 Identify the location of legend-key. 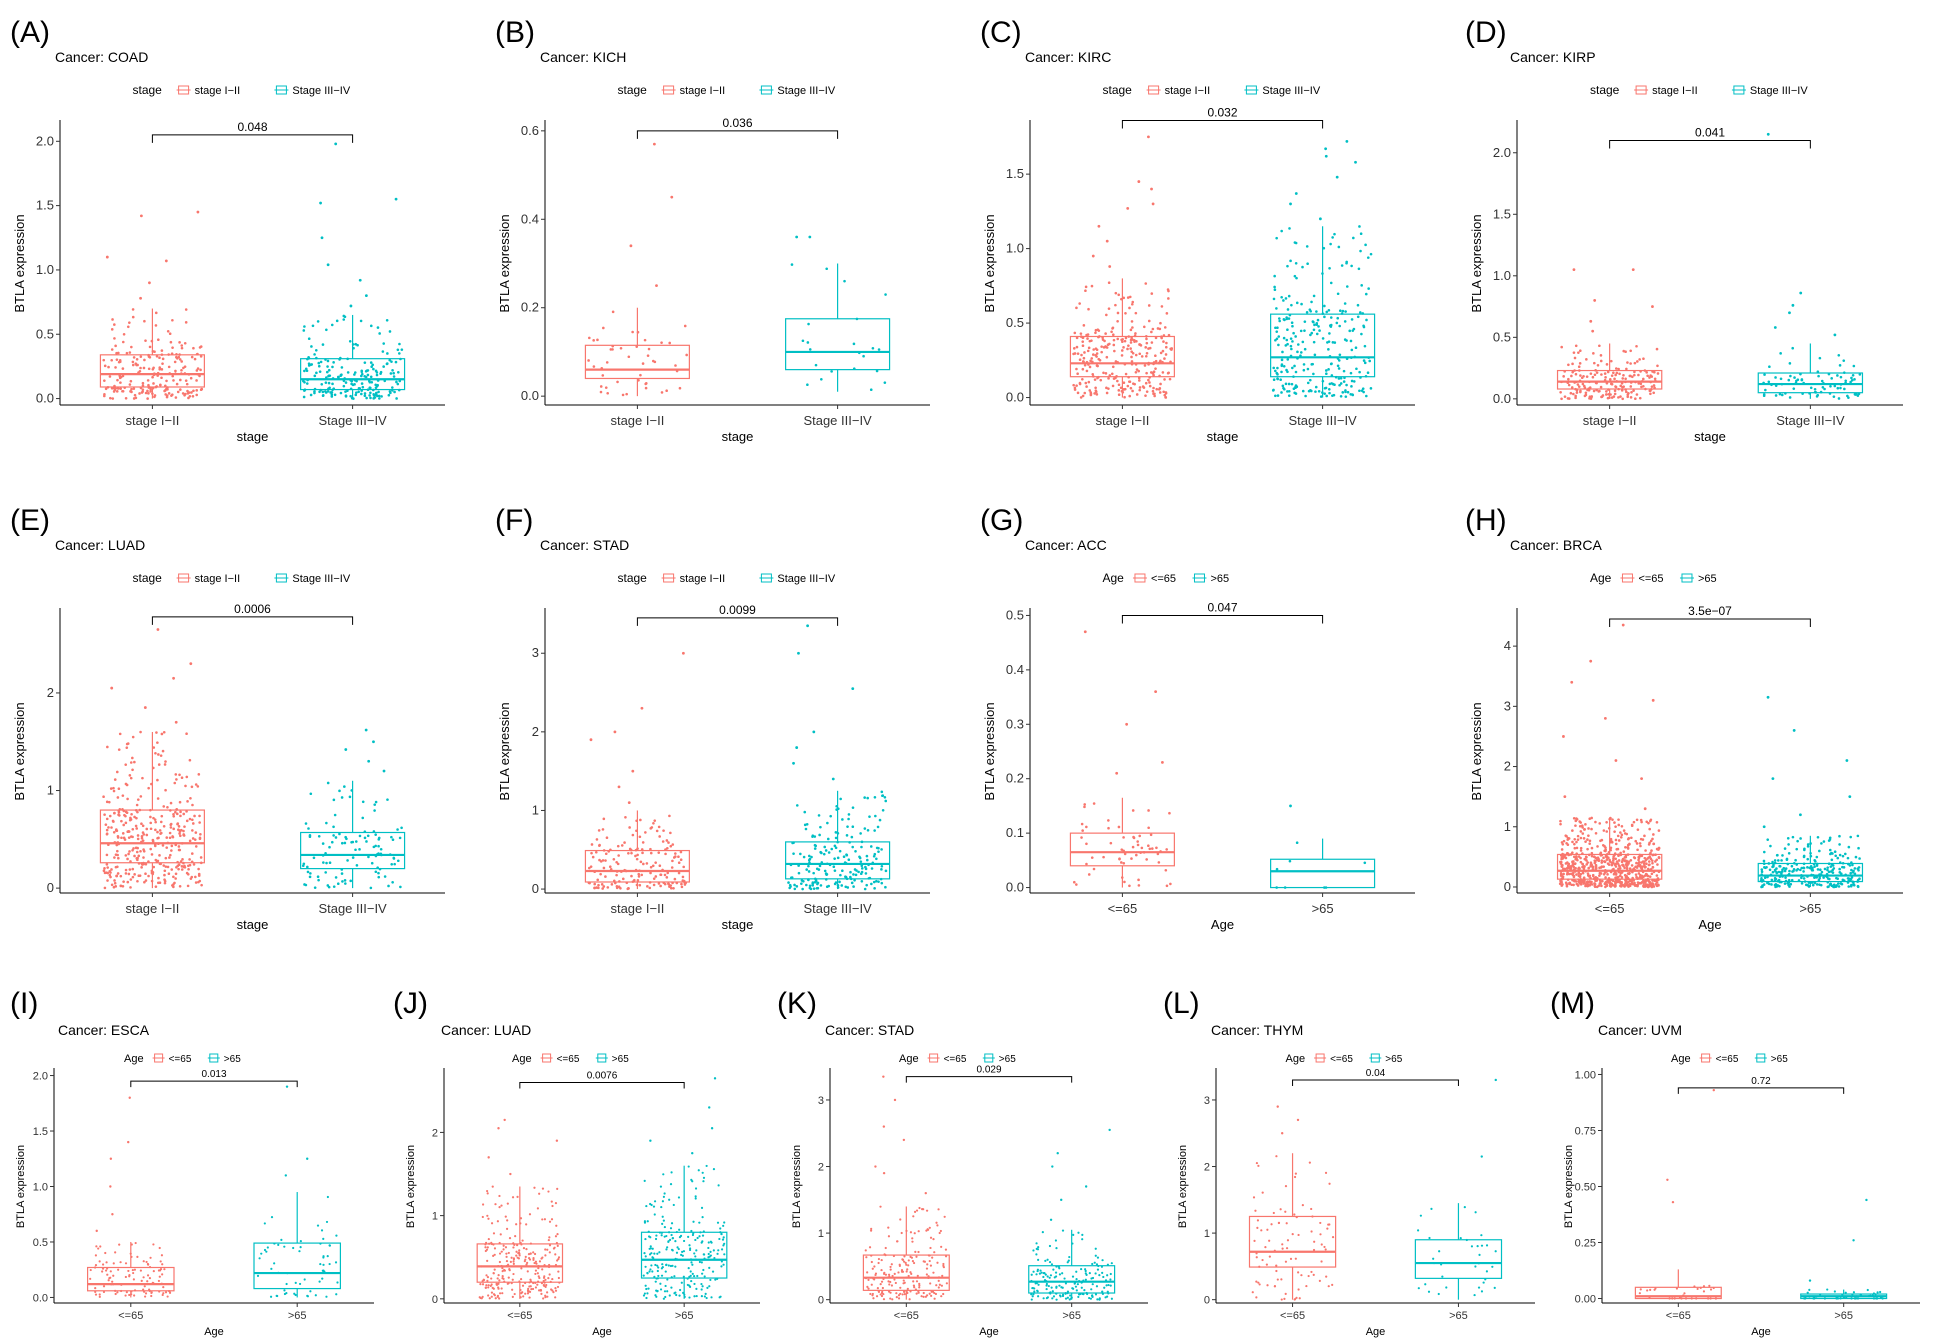
(547, 1058).